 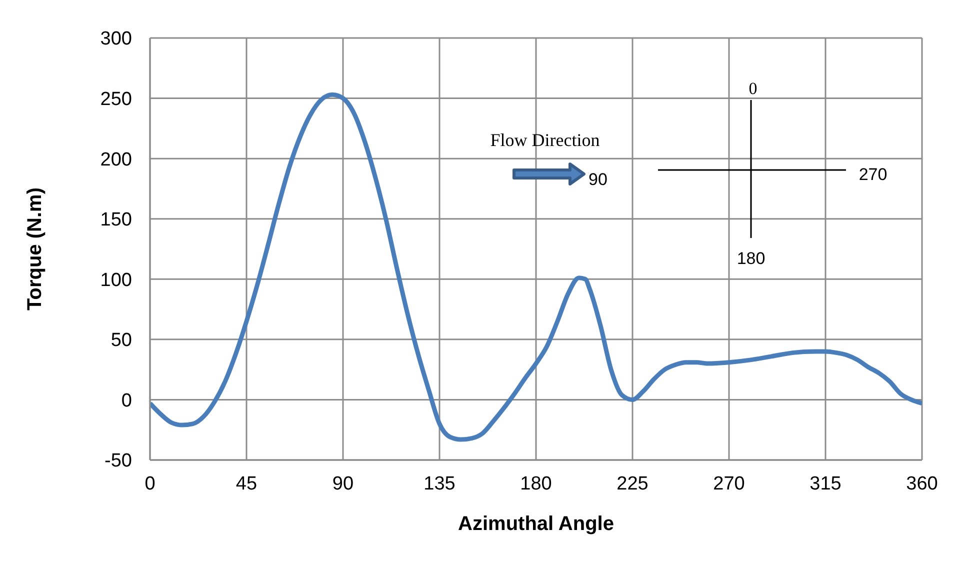 I want to click on annotation: Flow Direction, so click(x=545, y=140).